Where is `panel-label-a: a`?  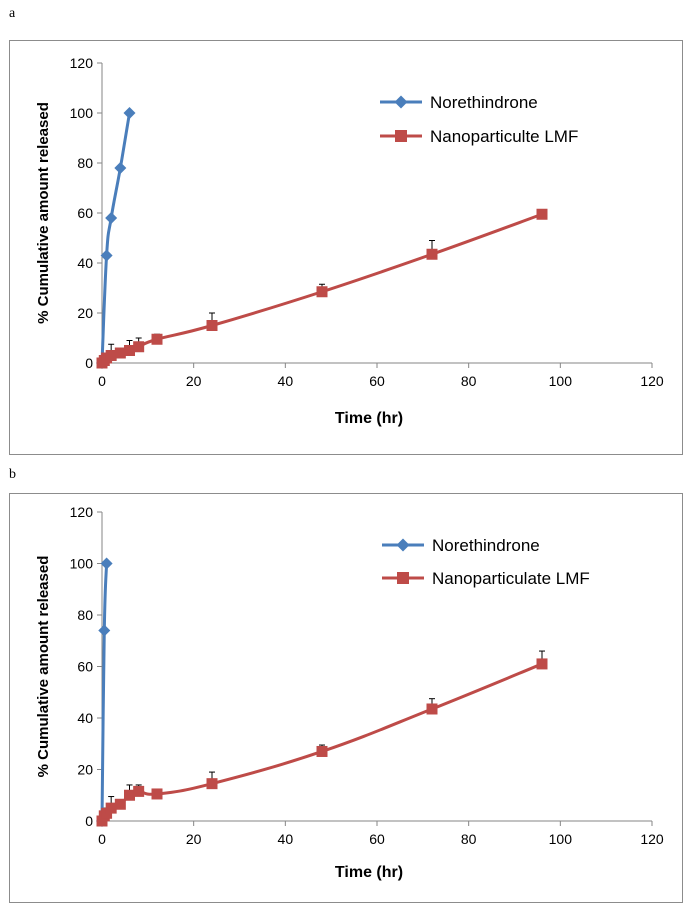 panel-label-a: a is located at coordinates (12, 13).